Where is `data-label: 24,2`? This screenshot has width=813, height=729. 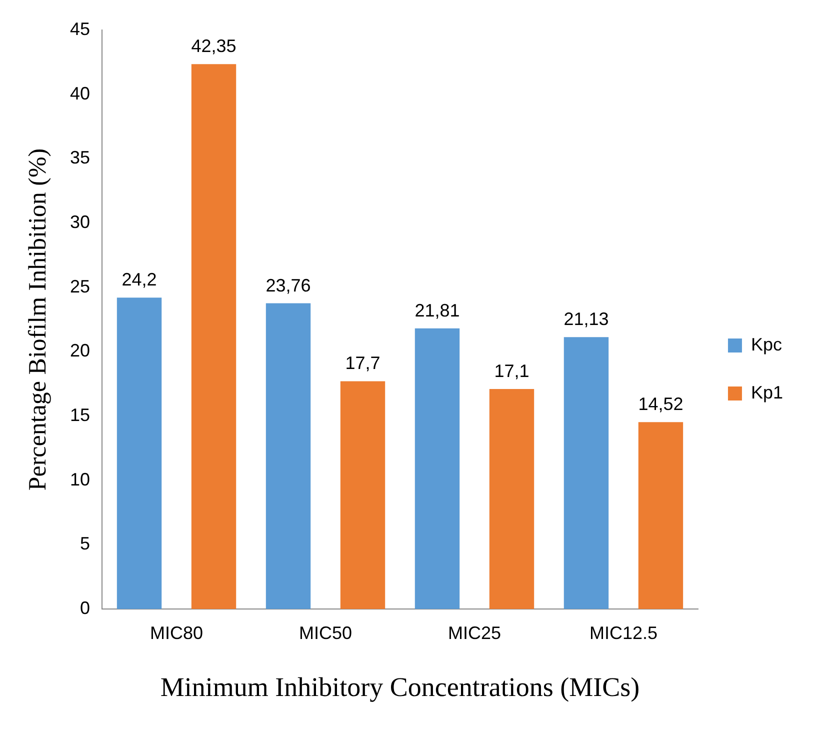
data-label: 24,2 is located at coordinates (139, 280).